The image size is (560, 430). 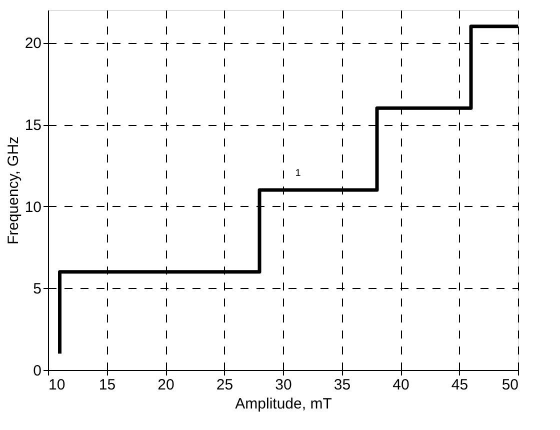 What do you see at coordinates (298, 173) in the screenshot?
I see `annotation: 1` at bounding box center [298, 173].